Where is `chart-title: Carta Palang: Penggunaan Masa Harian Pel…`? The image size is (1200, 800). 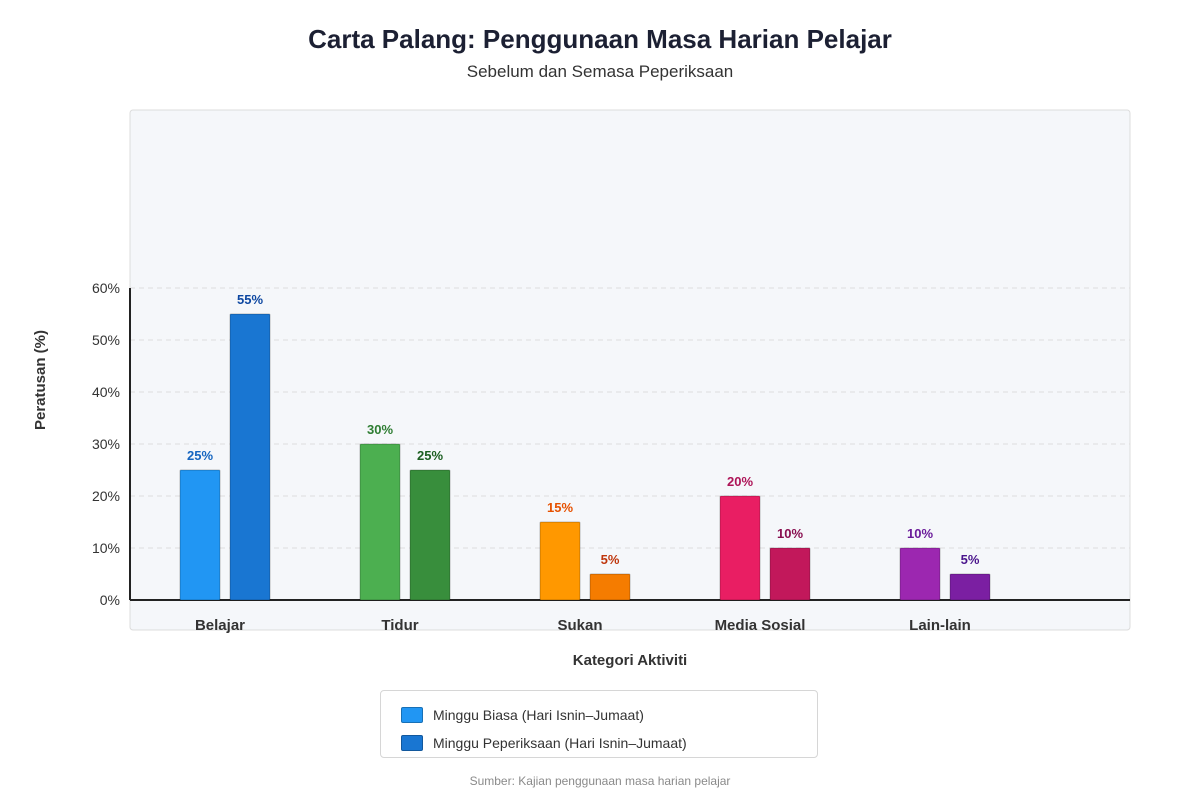
chart-title: Carta Palang: Penggunaan Masa Harian Pel… is located at coordinates (600, 39).